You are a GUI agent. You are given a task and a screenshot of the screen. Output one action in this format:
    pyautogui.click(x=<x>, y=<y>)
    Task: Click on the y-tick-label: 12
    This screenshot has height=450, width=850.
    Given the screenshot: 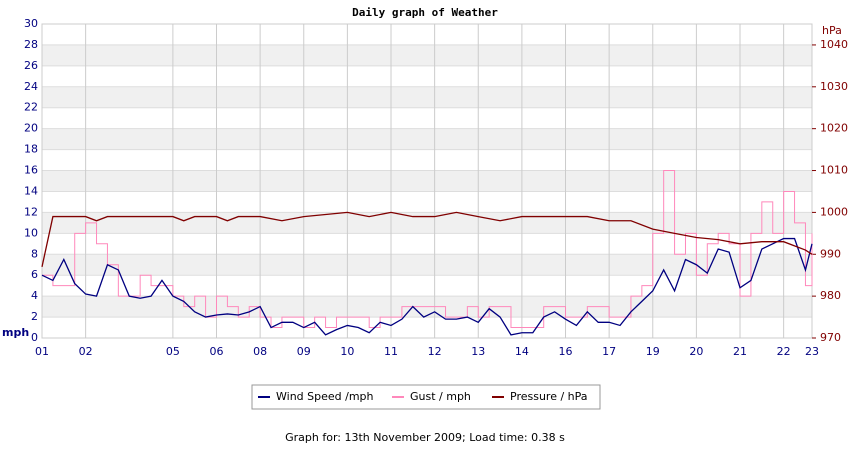 What is the action you would take?
    pyautogui.click(x=31, y=211)
    